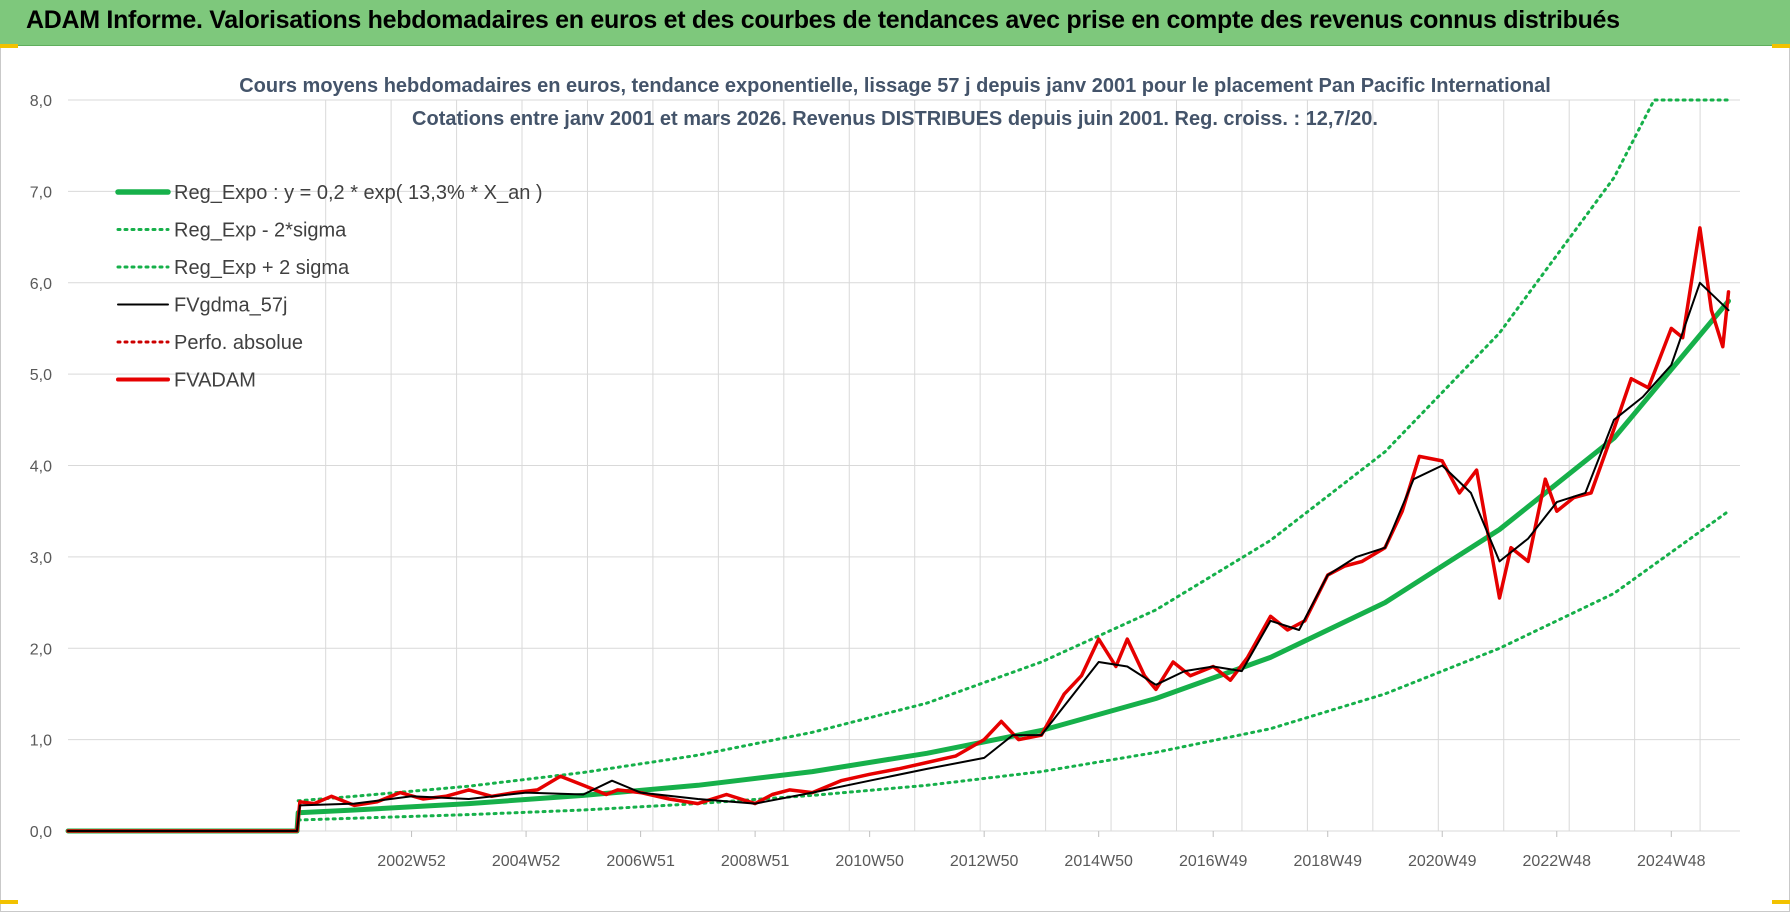  I want to click on y-tick-label: 2,0, so click(41, 649).